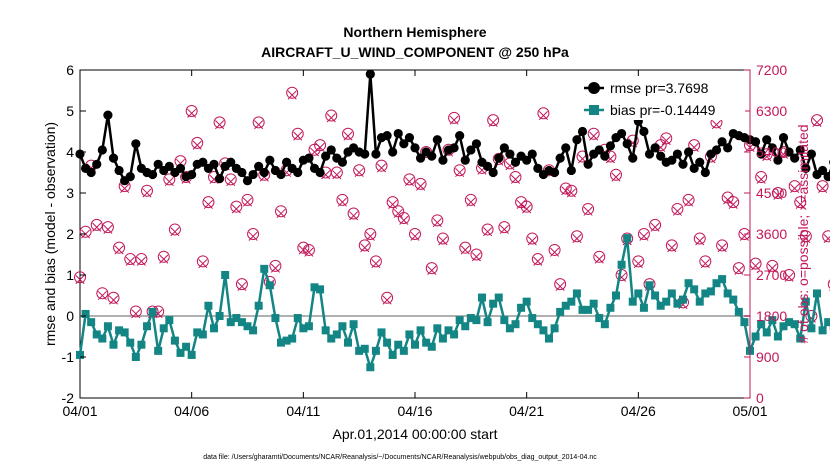 This screenshot has height=470, width=830. What do you see at coordinates (50, 234) in the screenshot?
I see `y-axis-label-left: rmse and bias (model - observation)` at bounding box center [50, 234].